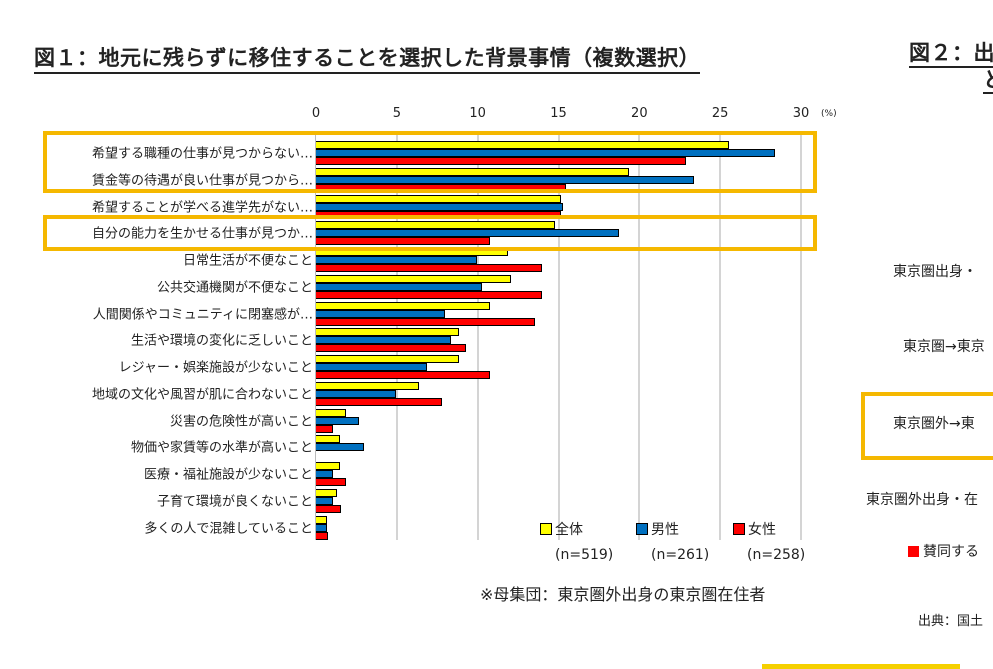 This screenshot has height=669, width=993. I want to click on figure2-title: 図２：出, so click(951, 54).